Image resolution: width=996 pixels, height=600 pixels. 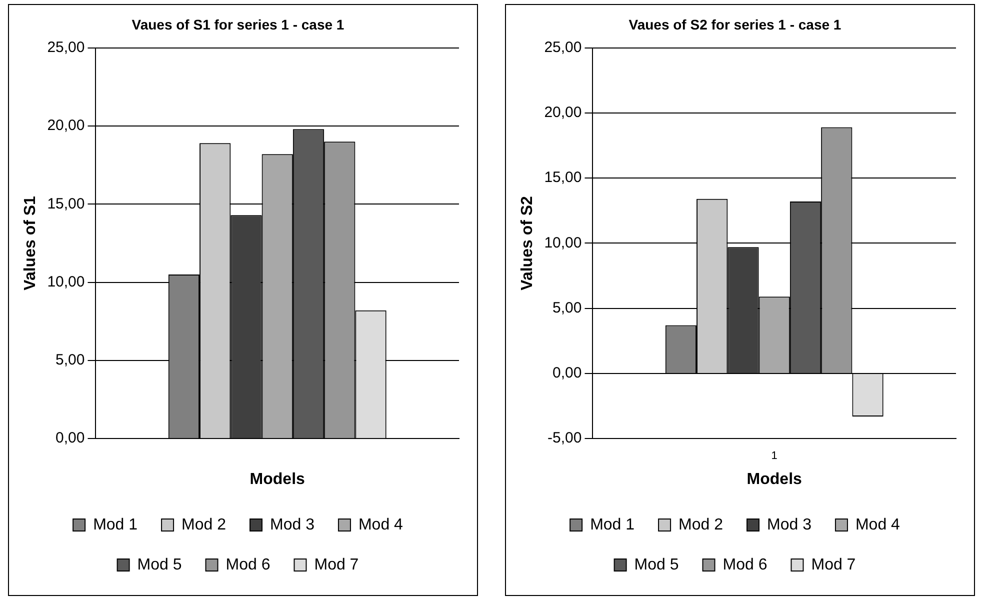 What do you see at coordinates (31, 243) in the screenshot?
I see `y-axis-title: Values of S1` at bounding box center [31, 243].